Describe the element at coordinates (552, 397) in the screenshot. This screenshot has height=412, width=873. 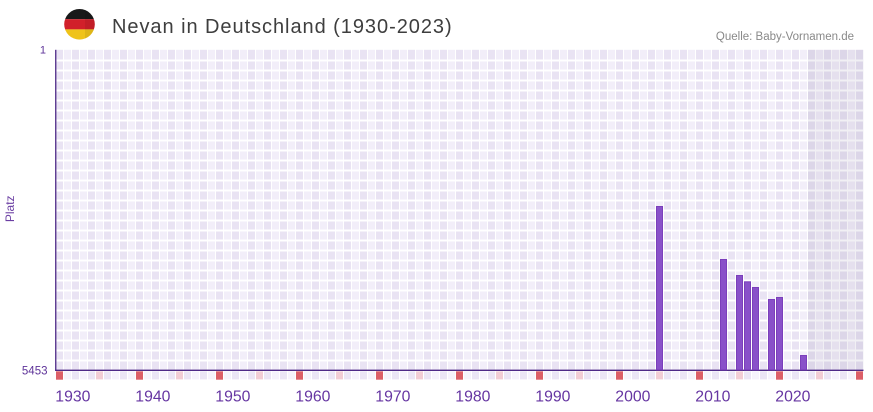
I see `svg-text: 1990` at that location.